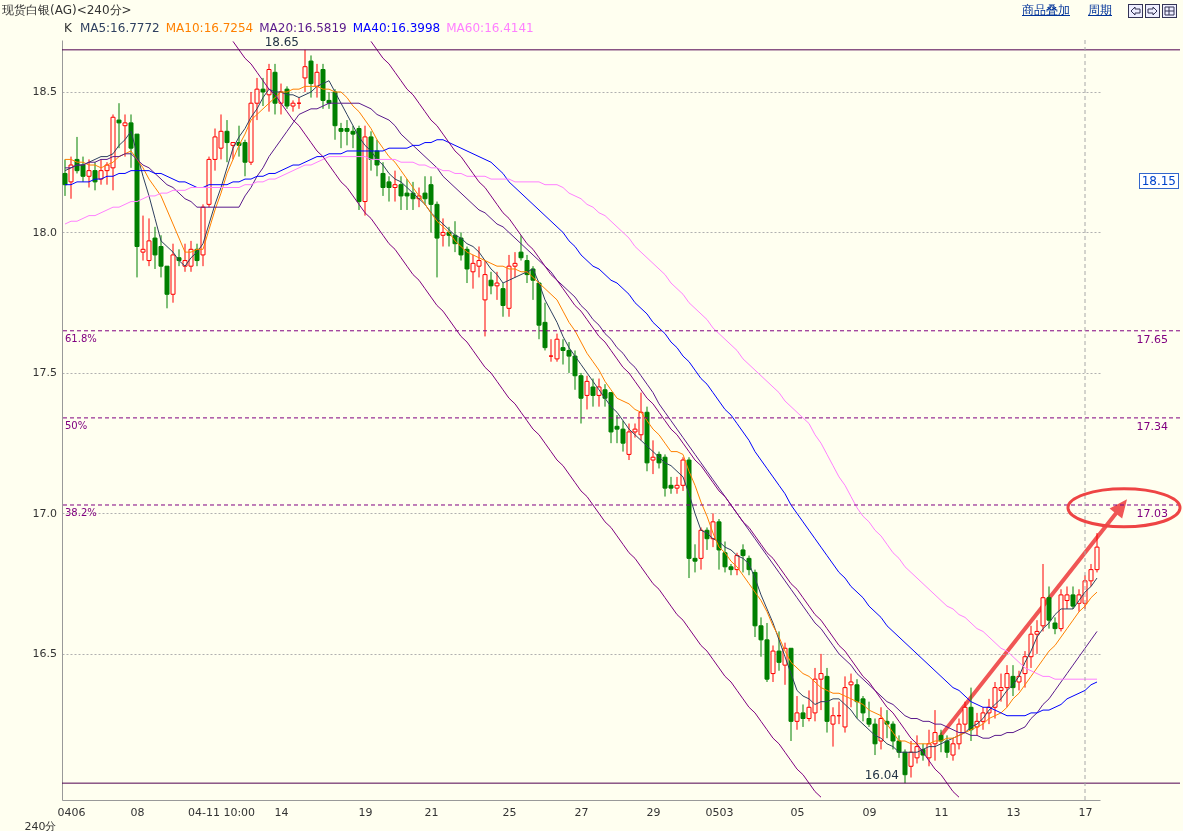 The height and width of the screenshot is (831, 1183). What do you see at coordinates (281, 812) in the screenshot?
I see `x-tick-label: 14` at bounding box center [281, 812].